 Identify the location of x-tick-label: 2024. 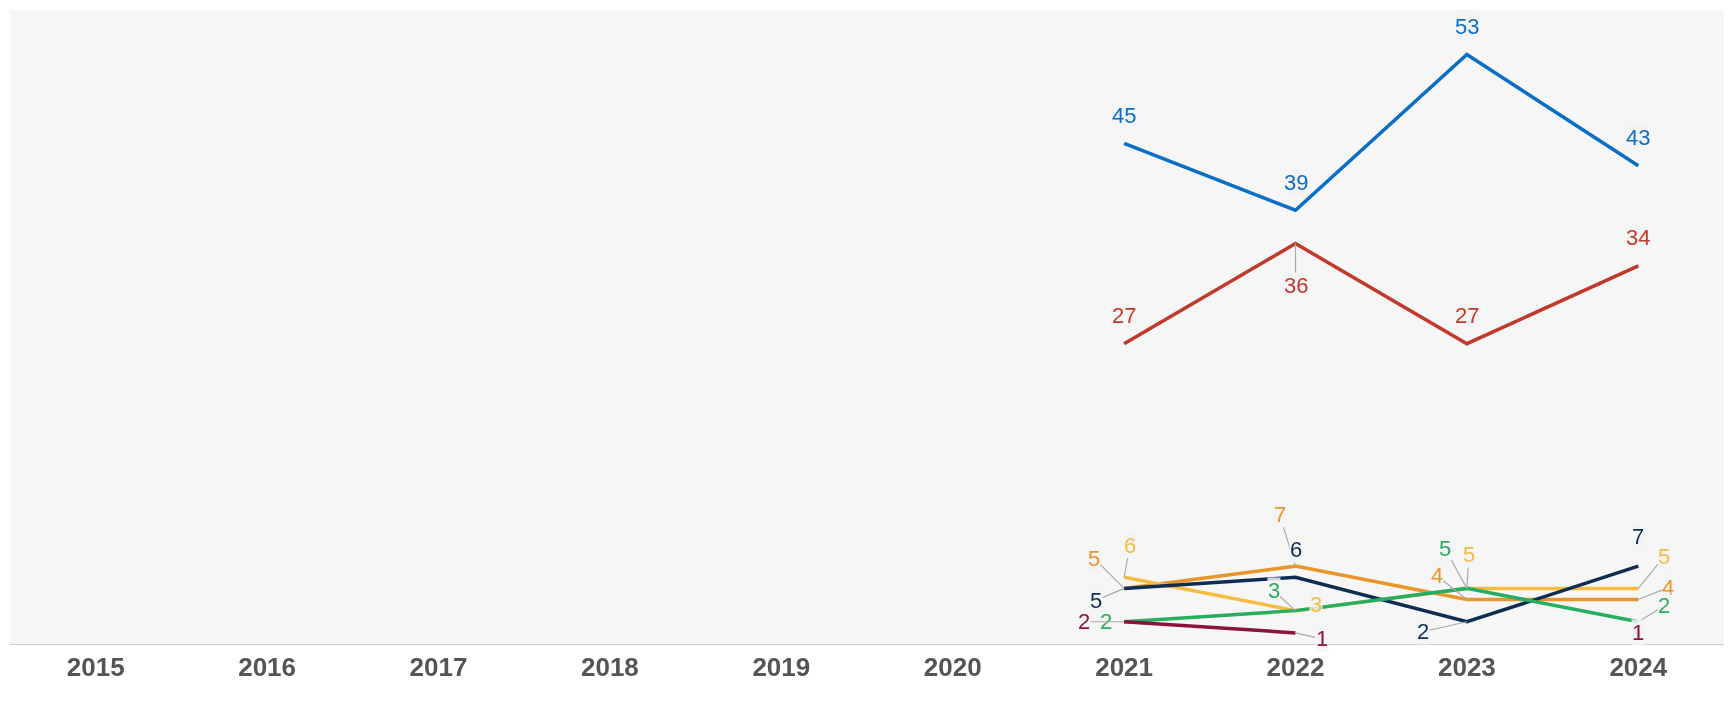
(1638, 667).